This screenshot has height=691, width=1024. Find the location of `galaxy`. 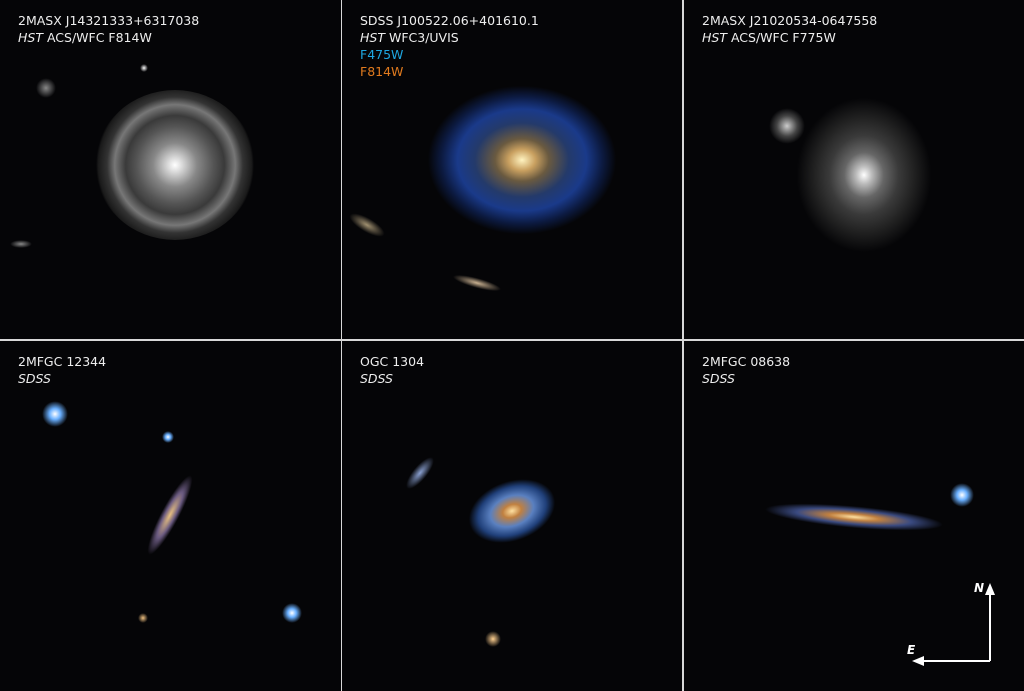

galaxy is located at coordinates (420, 473).